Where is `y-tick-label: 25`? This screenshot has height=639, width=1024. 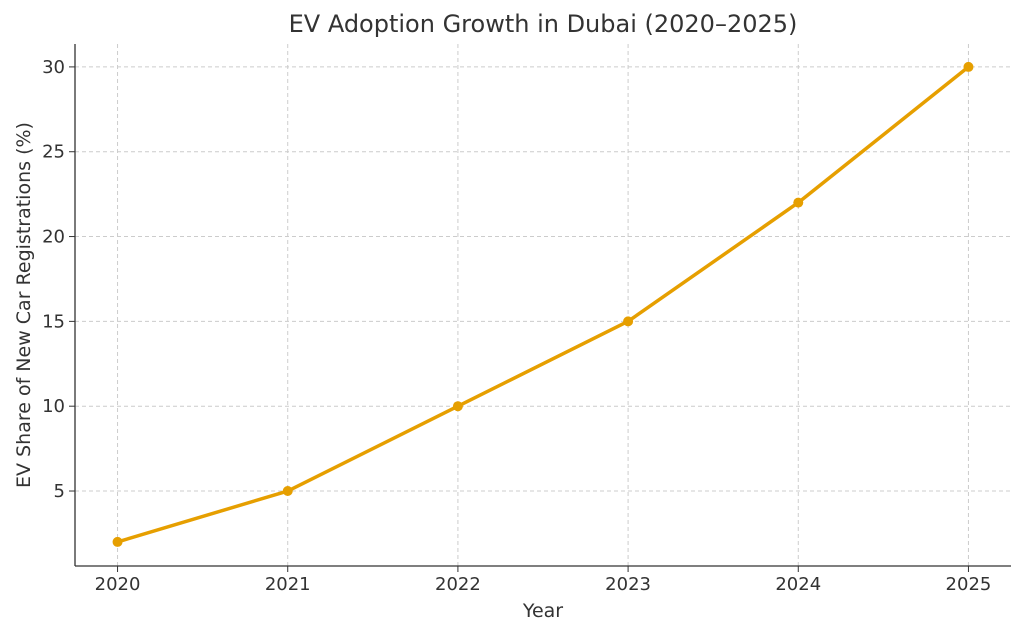 y-tick-label: 25 is located at coordinates (53, 152).